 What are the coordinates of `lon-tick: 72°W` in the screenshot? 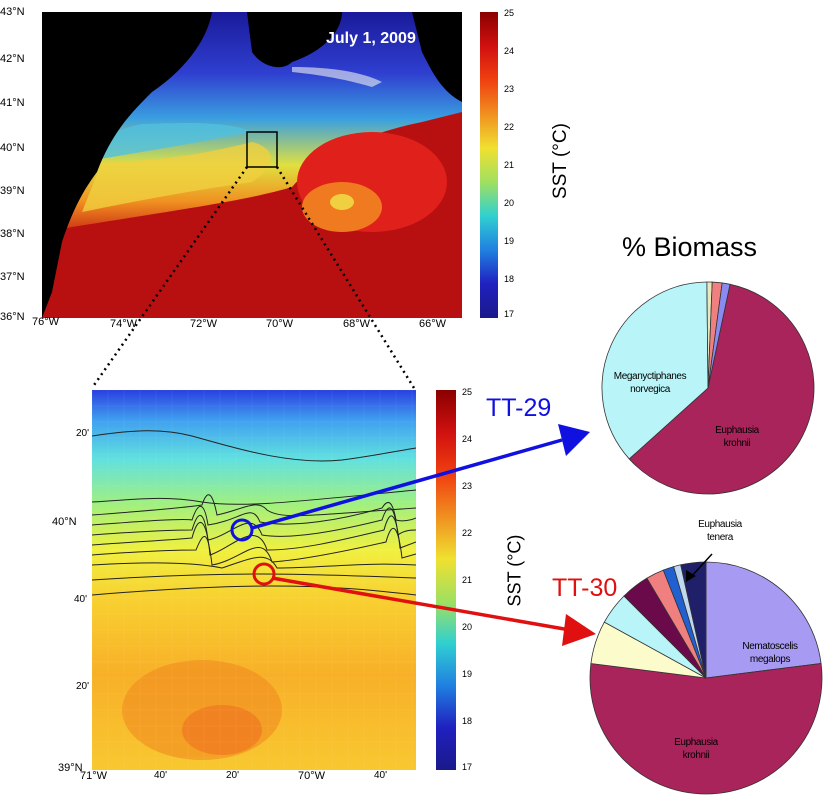 It's located at (204, 324).